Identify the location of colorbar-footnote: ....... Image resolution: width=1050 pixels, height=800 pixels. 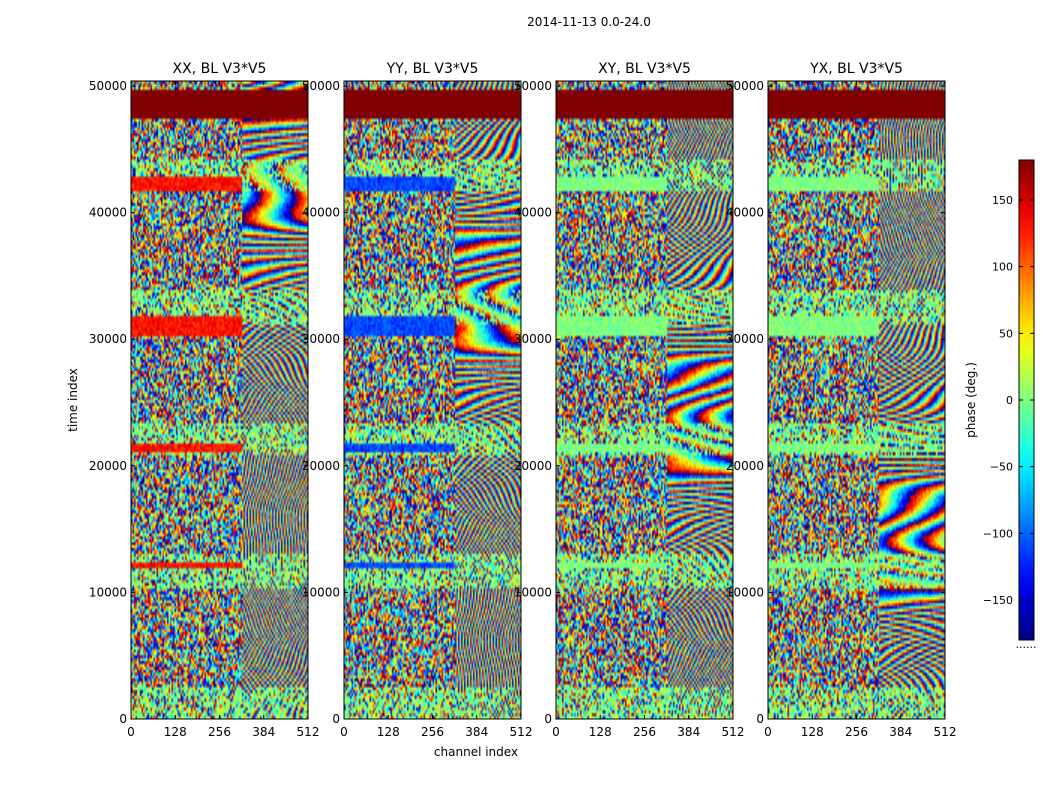
(1026, 644).